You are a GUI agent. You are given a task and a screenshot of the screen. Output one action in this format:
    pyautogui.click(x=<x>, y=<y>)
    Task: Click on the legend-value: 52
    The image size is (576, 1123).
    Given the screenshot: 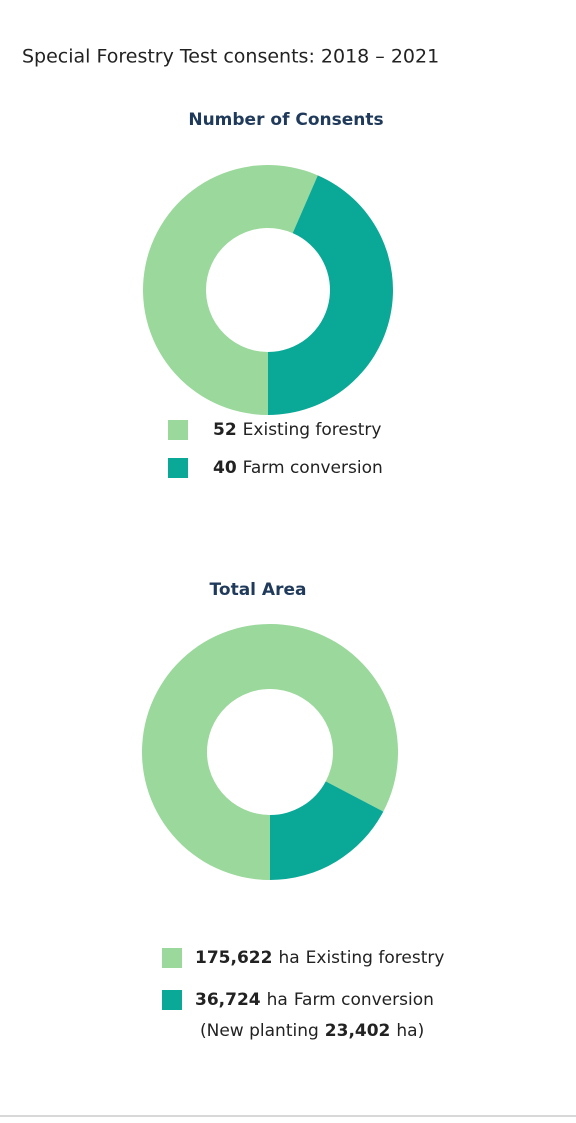 What is the action you would take?
    pyautogui.click(x=225, y=430)
    